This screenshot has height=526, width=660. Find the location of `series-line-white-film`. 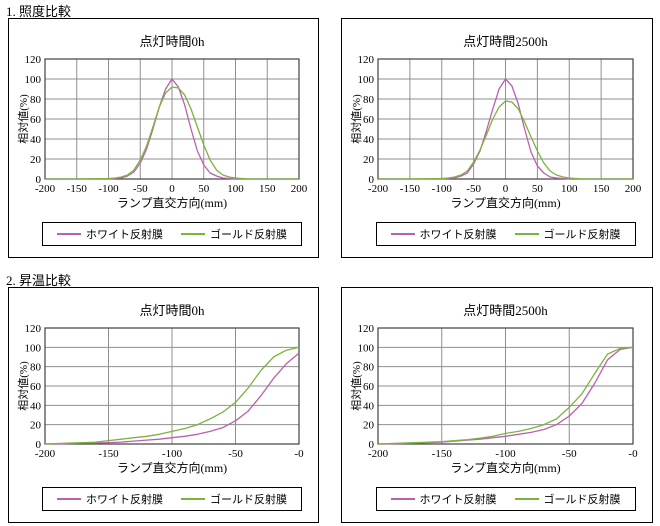

series-line-white-film is located at coordinates (172, 129).